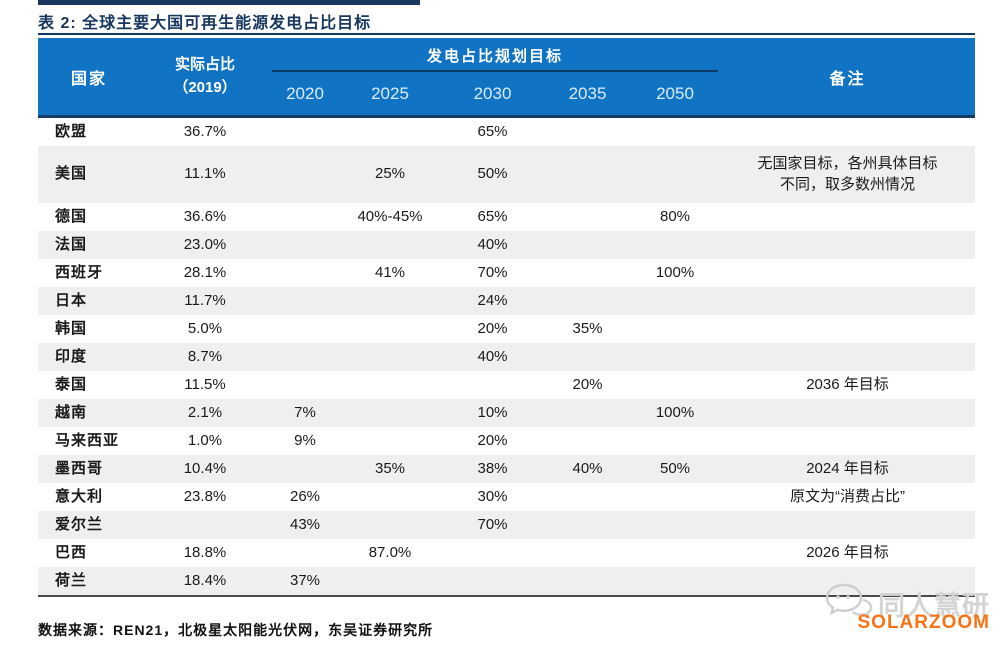  What do you see at coordinates (305, 580) in the screenshot?
I see `y2020-cell: 37%` at bounding box center [305, 580].